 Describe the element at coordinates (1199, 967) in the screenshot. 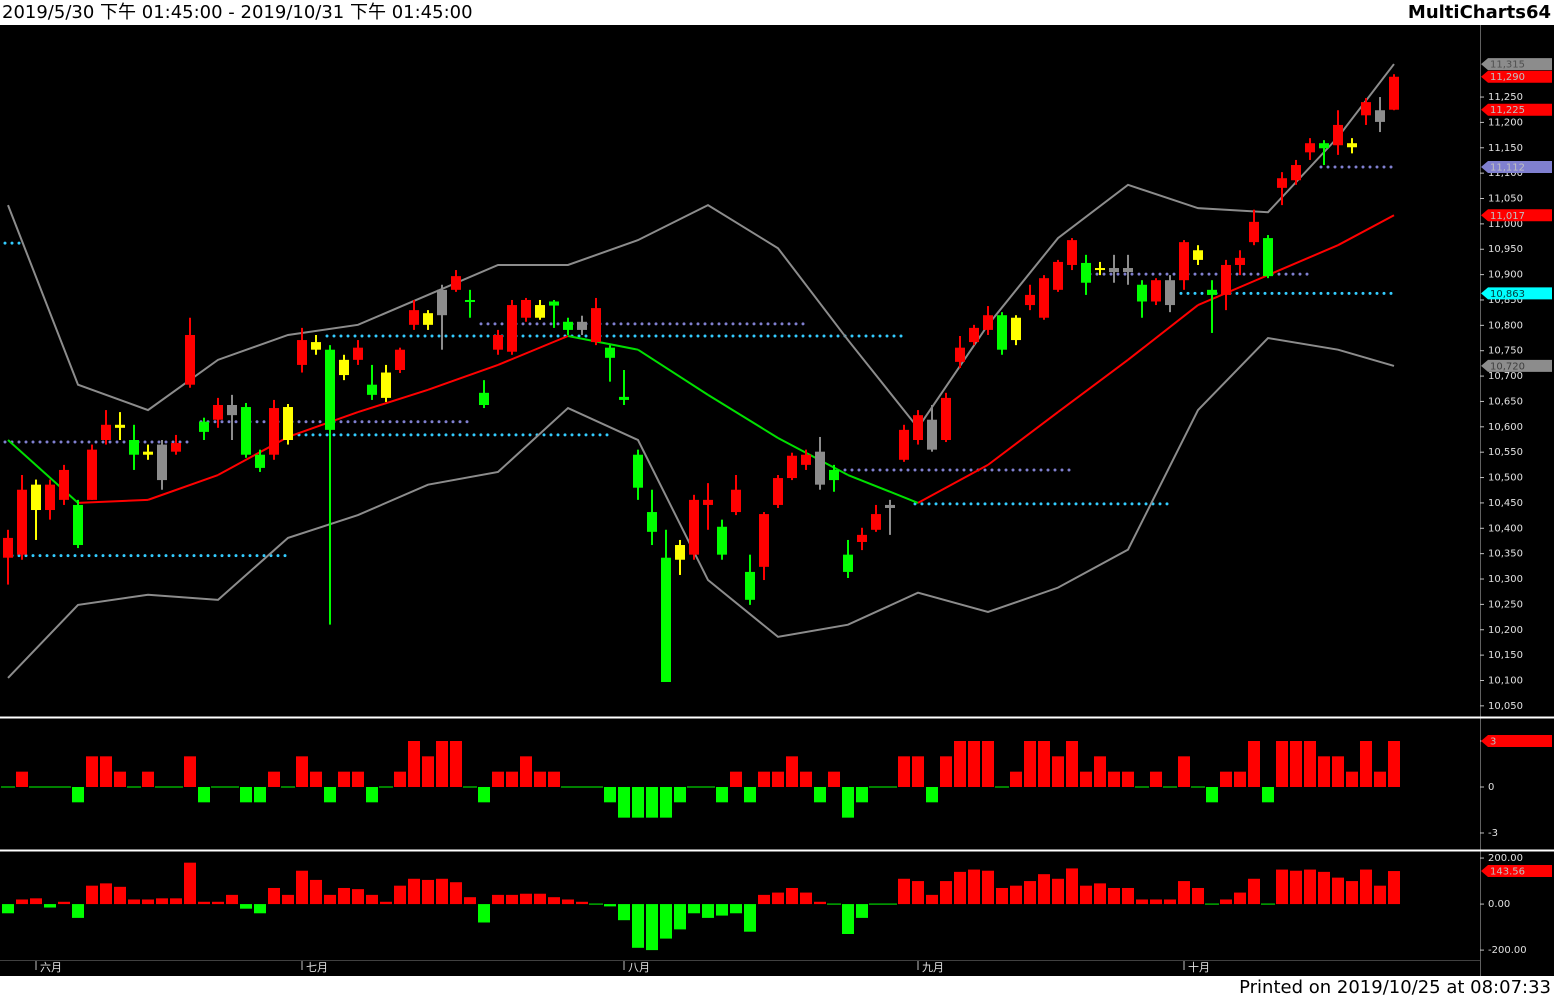

I see `x-tick-label: 十月` at that location.